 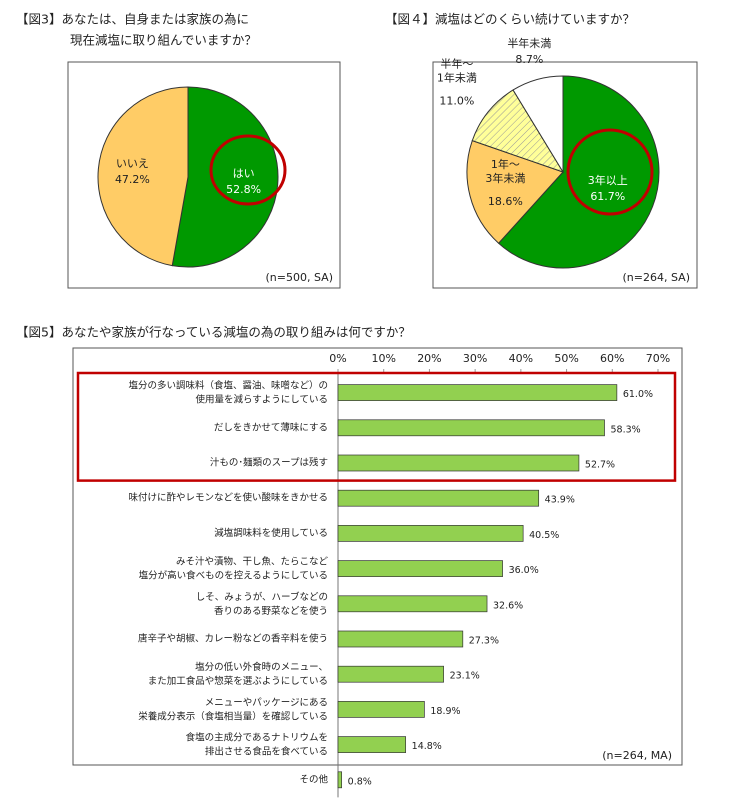 I want to click on slice-label: 半年未満, so click(x=529, y=43).